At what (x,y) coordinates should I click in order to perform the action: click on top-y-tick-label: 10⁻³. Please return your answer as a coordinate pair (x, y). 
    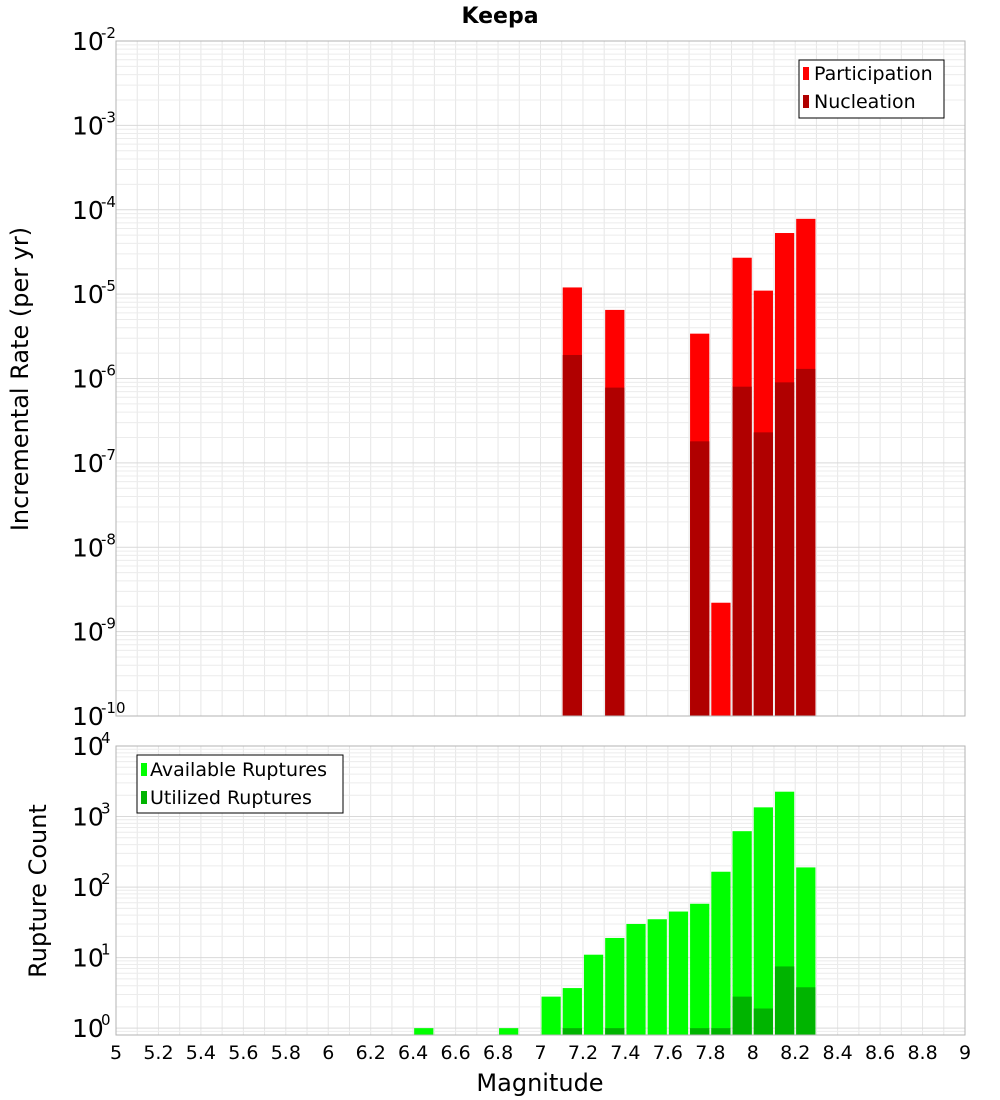
    Looking at the image, I should click on (94, 124).